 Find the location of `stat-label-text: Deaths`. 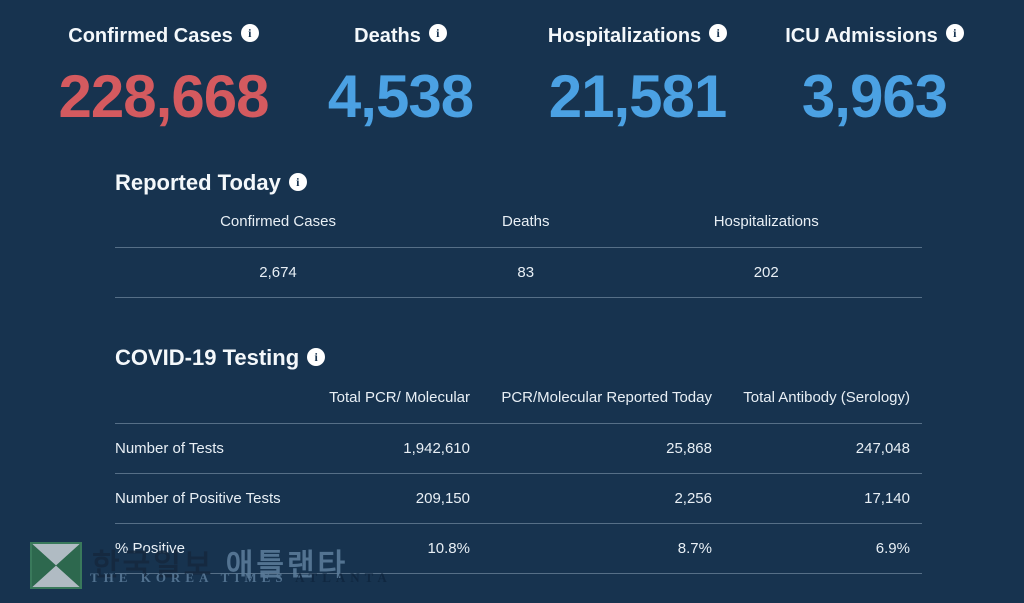

stat-label-text: Deaths is located at coordinates (387, 36).